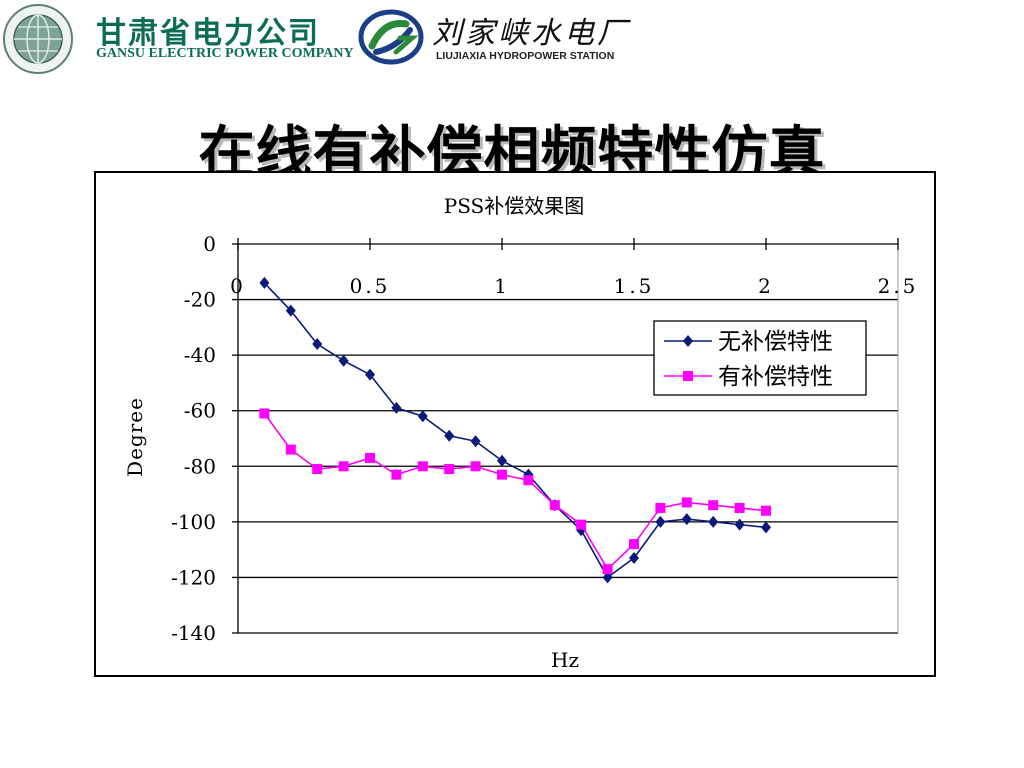  What do you see at coordinates (200, 355) in the screenshot?
I see `y-tick-label: -40` at bounding box center [200, 355].